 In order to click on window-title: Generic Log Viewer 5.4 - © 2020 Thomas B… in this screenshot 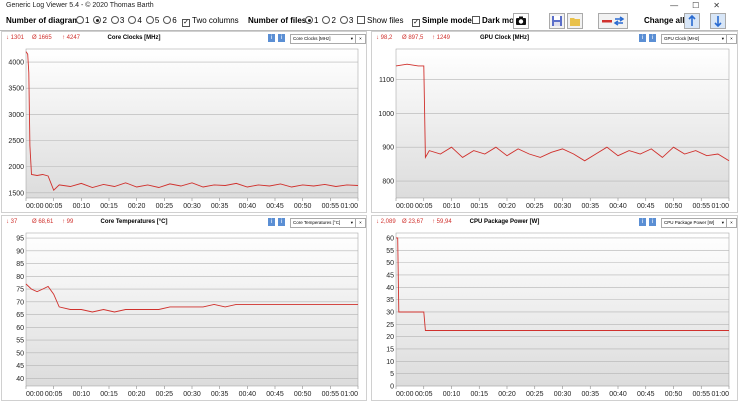, I will do `click(80, 5)`.